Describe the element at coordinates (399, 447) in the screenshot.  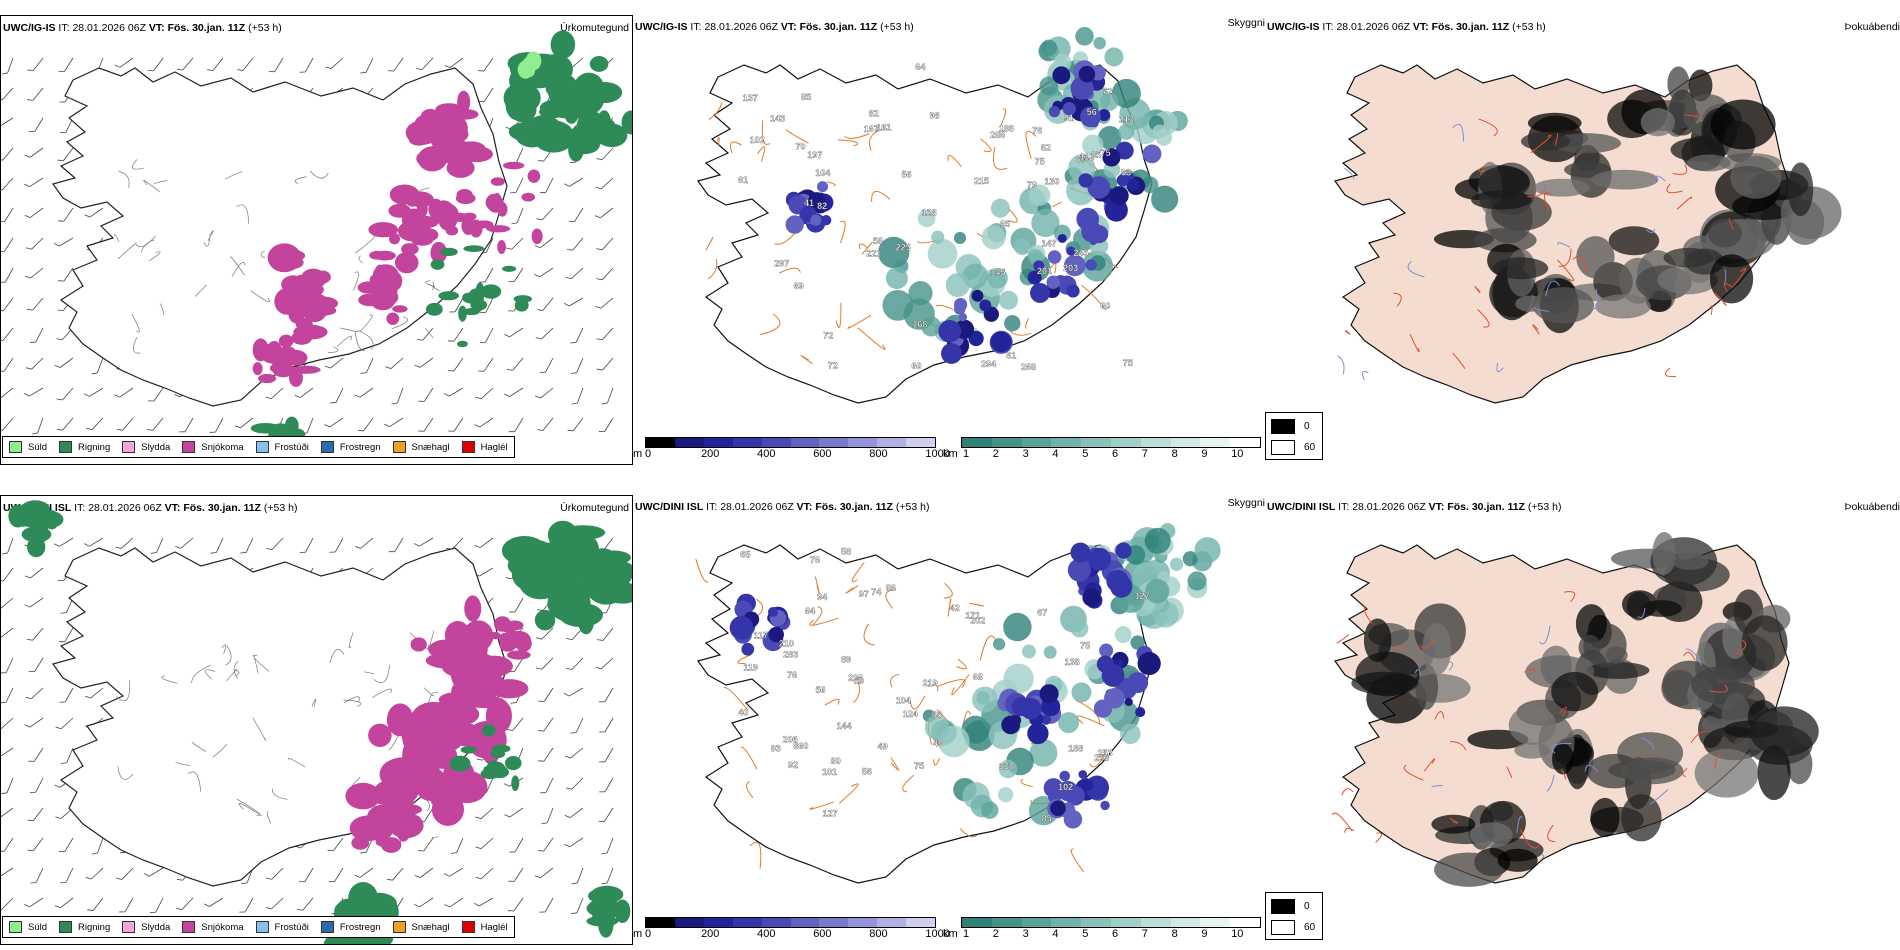
I see `legend-swatch` at that location.